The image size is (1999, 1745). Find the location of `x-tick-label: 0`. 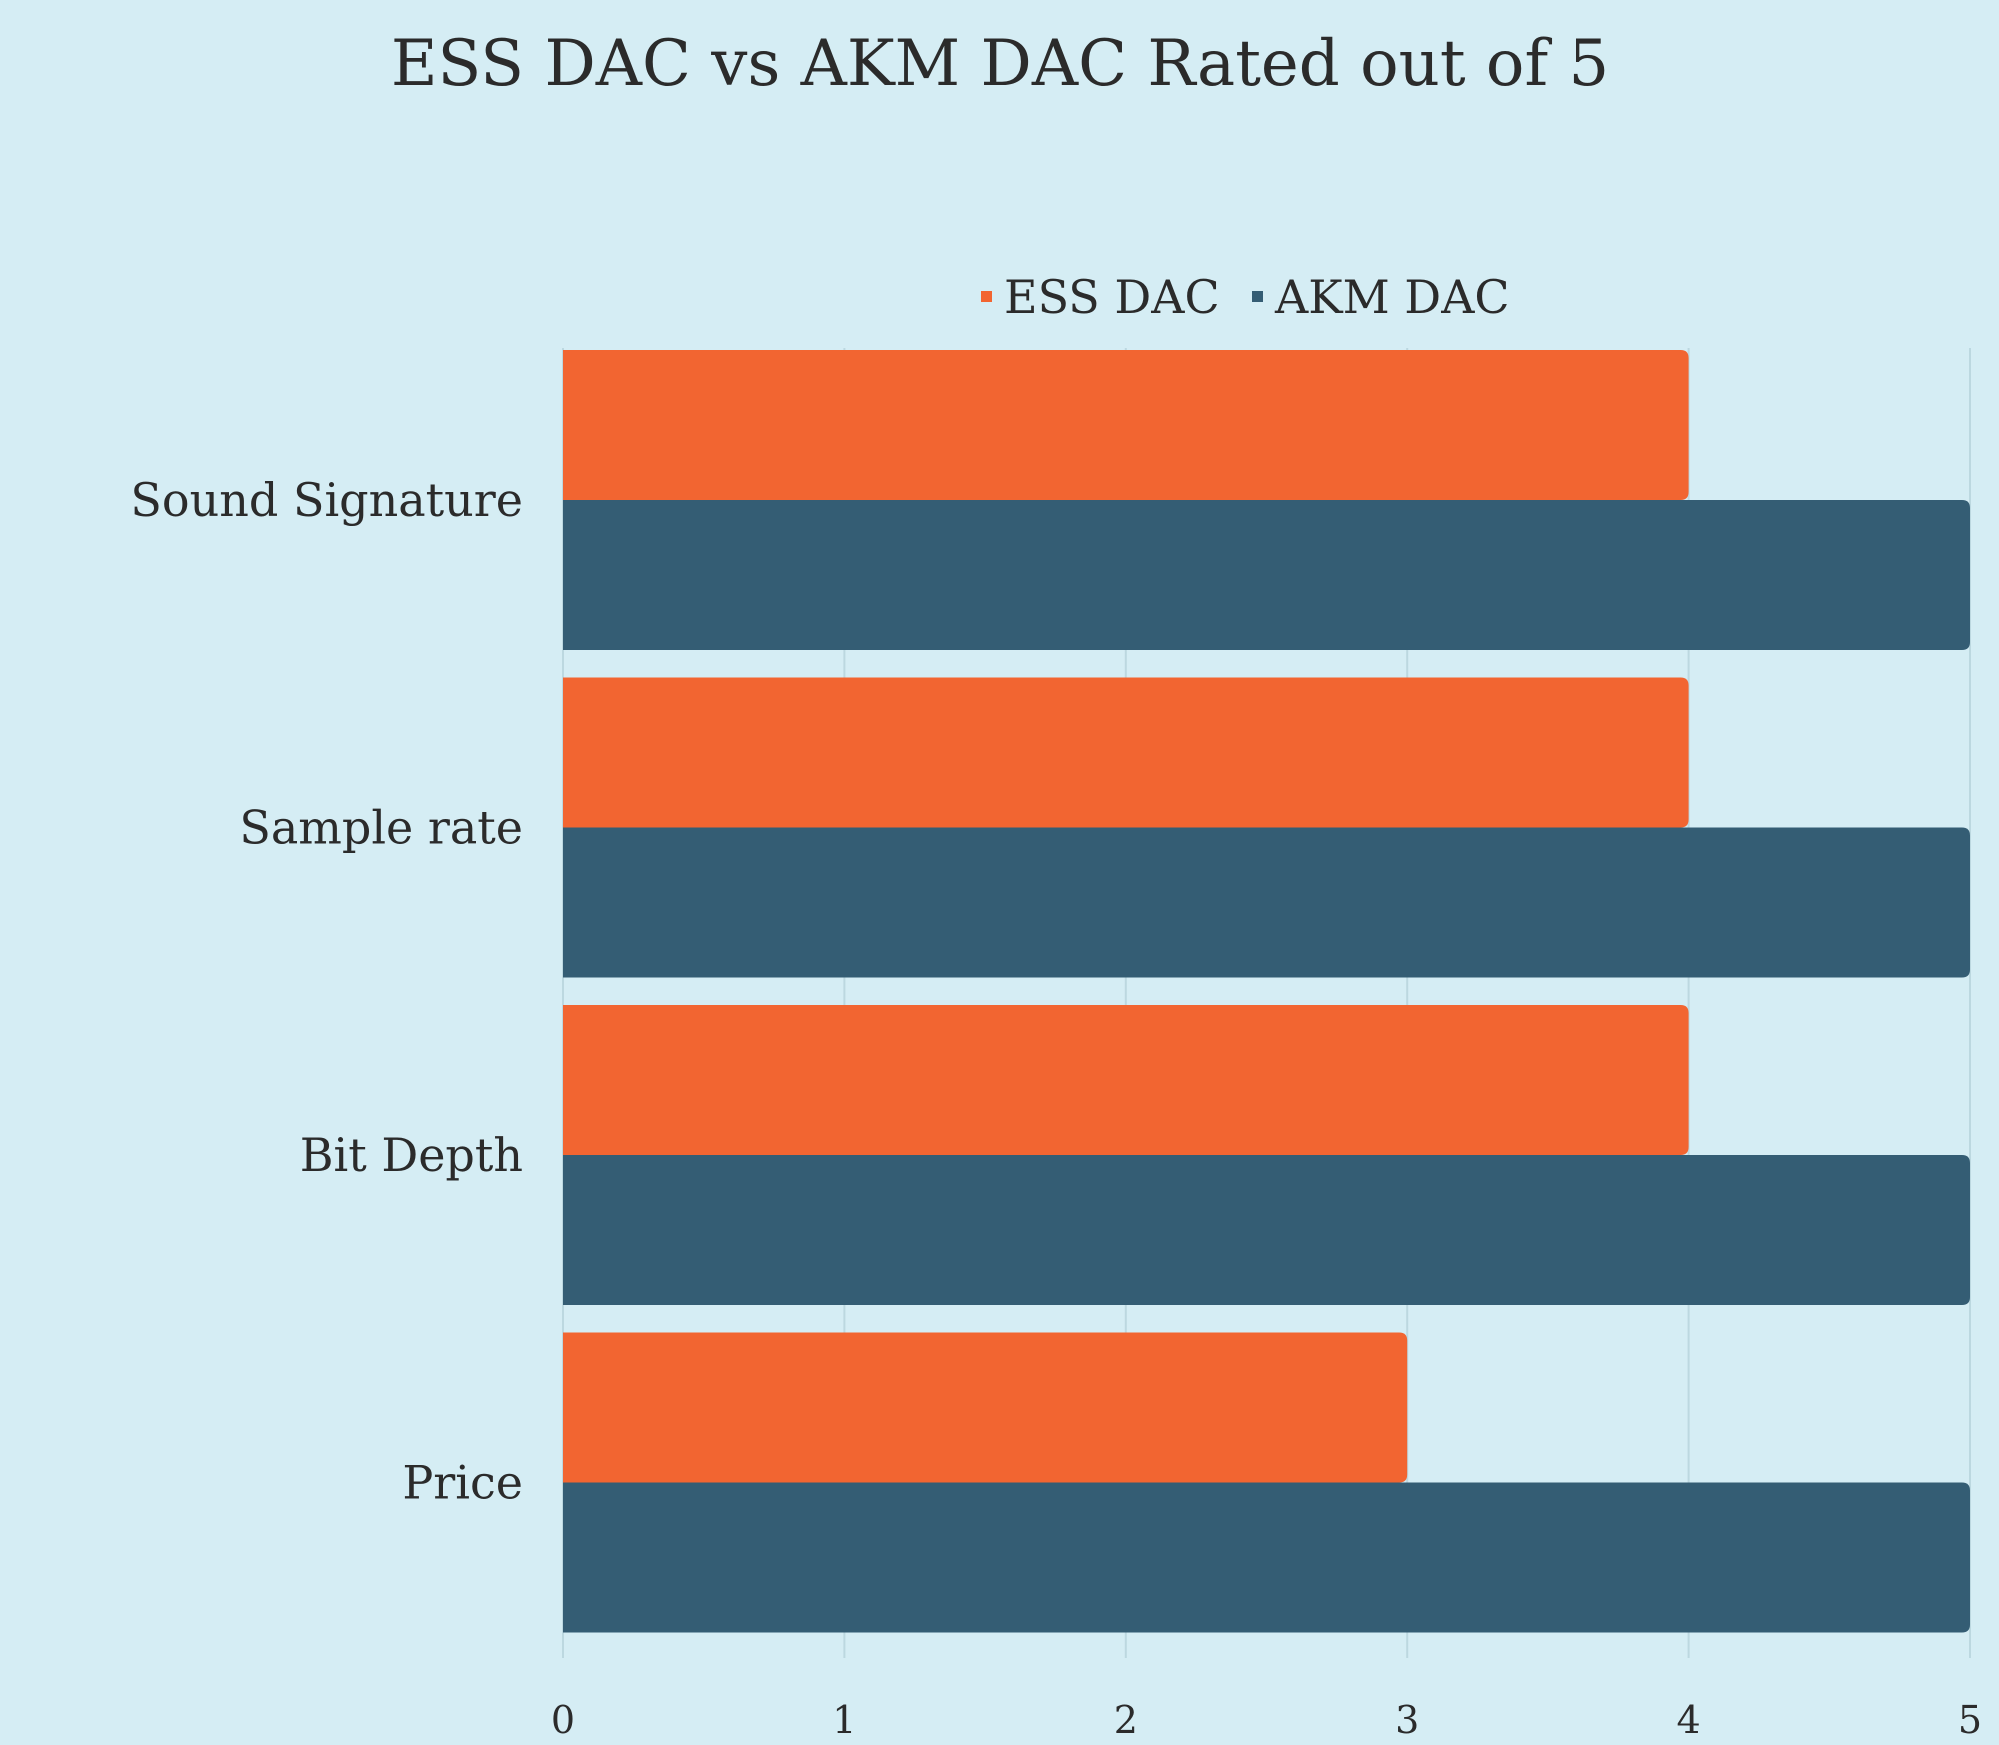

x-tick-label: 0 is located at coordinates (563, 1720).